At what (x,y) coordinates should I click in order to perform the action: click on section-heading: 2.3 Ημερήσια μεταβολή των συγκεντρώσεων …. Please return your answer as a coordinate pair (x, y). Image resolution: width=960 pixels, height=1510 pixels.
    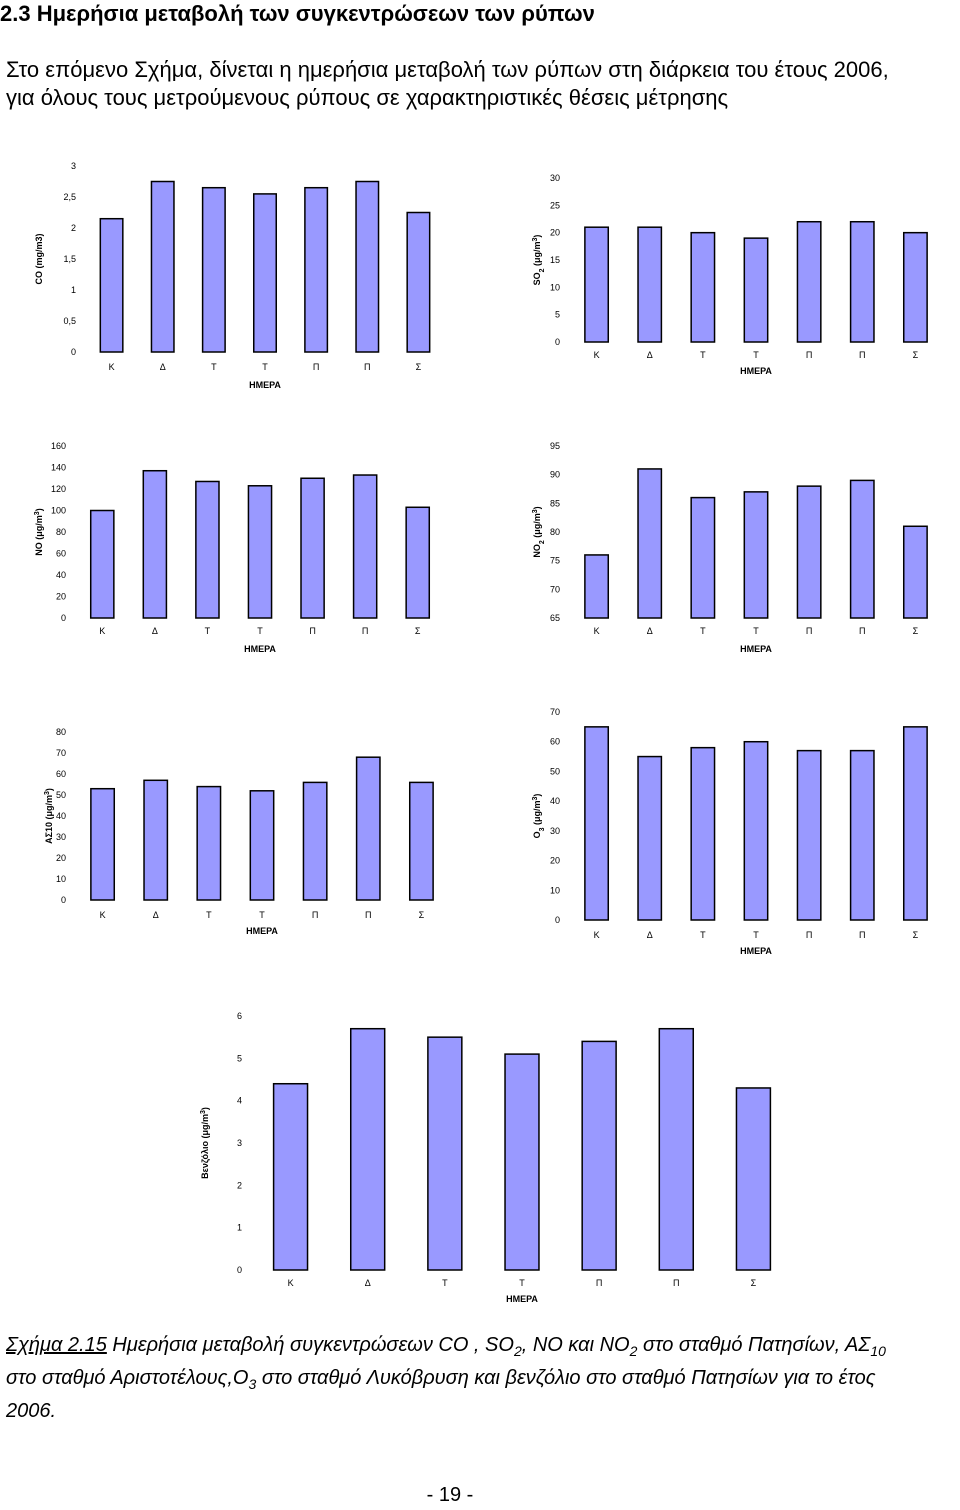
    Looking at the image, I should click on (480, 15).